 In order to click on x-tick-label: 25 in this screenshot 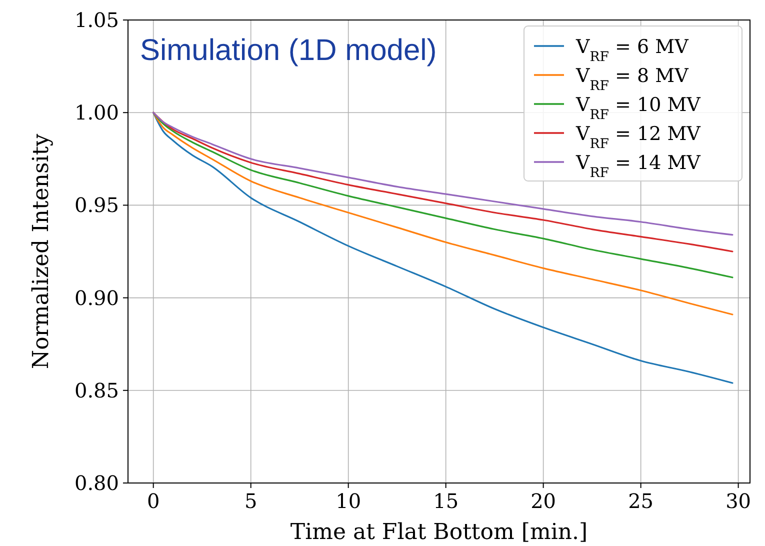, I will do `click(641, 501)`.